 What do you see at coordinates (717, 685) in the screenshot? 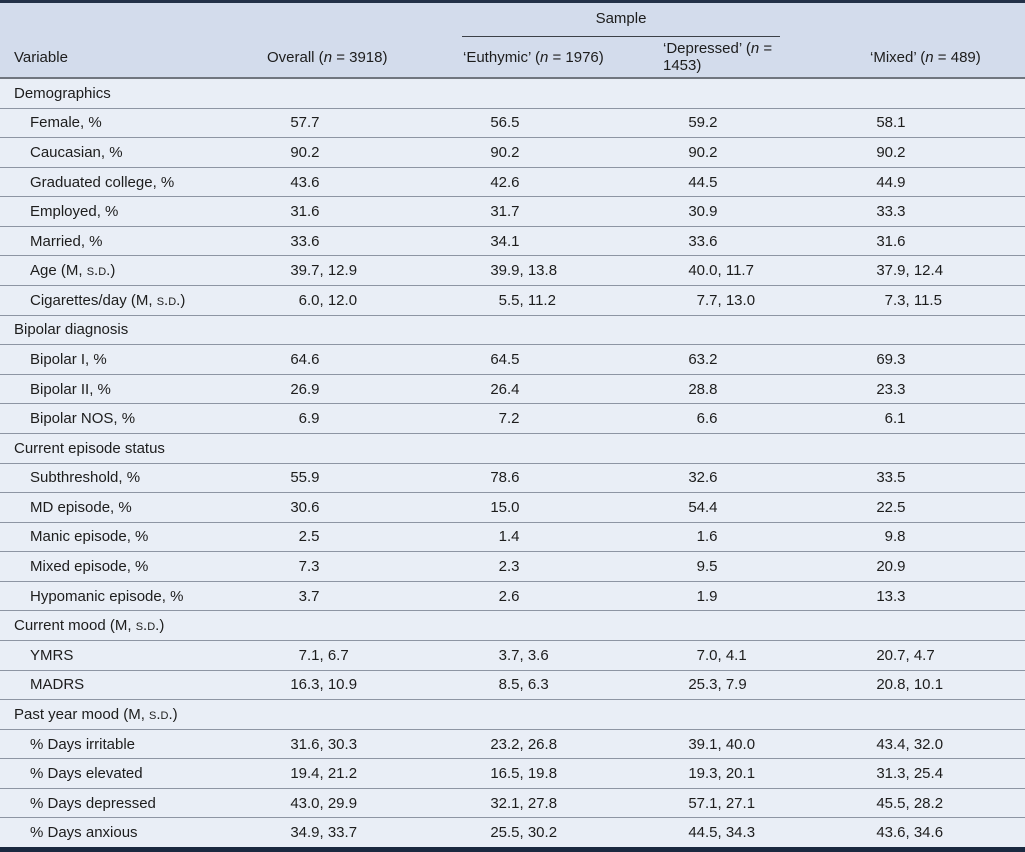
I see `value-cell: 25.3, 7.9` at bounding box center [717, 685].